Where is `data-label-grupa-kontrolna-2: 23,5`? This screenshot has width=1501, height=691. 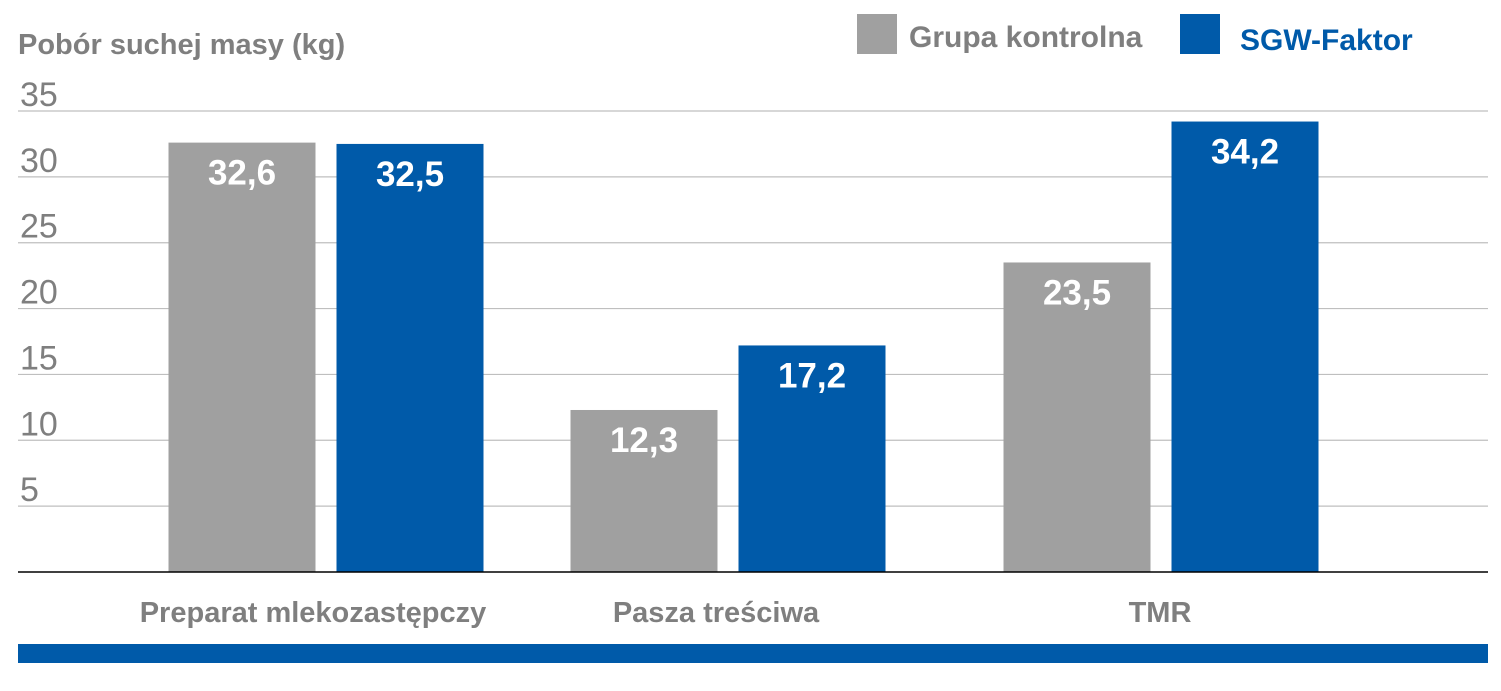 data-label-grupa-kontrolna-2: 23,5 is located at coordinates (1077, 292).